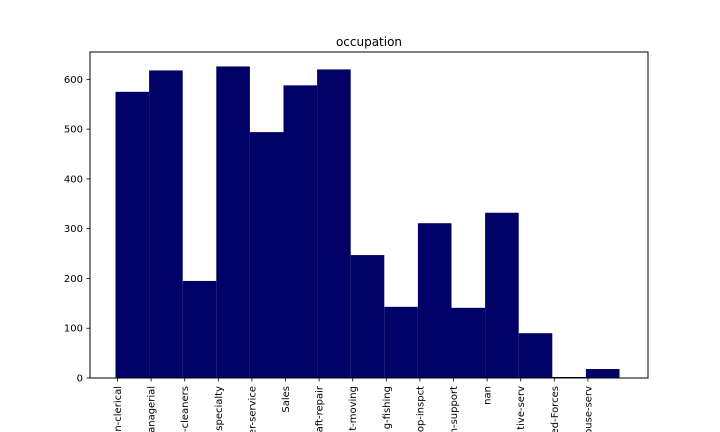 This screenshot has height=432, width=720. I want to click on chart-title: occupation, so click(369, 42).